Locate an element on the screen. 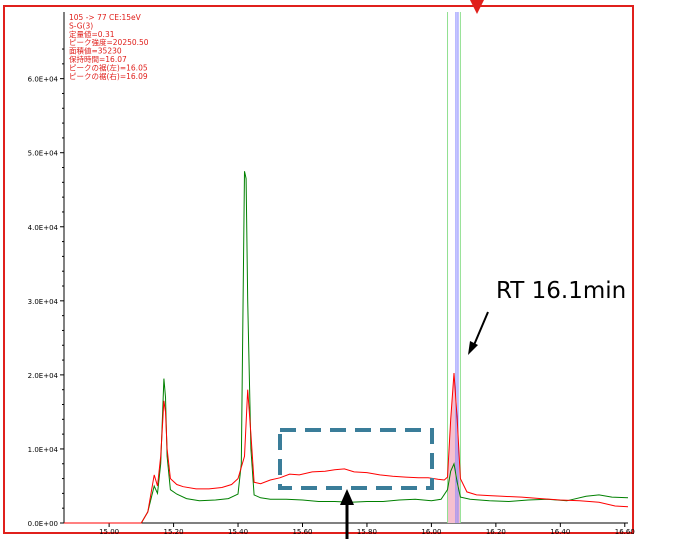  info-line: ピークの裾(右)=16.09 is located at coordinates (108, 76).